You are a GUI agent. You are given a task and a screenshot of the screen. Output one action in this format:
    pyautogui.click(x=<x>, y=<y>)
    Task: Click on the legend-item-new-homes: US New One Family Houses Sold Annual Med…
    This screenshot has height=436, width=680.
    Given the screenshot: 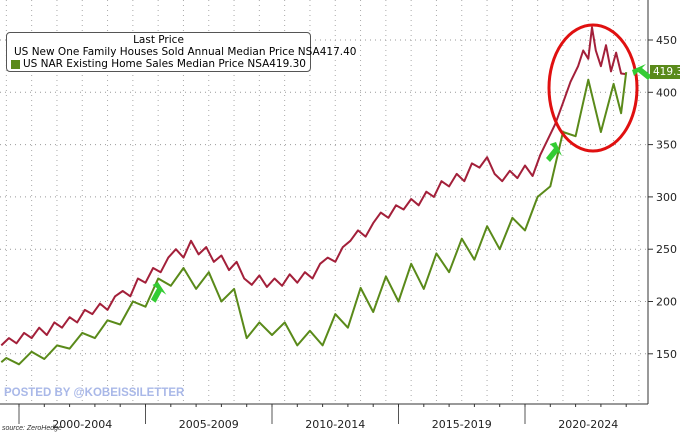 What is the action you would take?
    pyautogui.click(x=185, y=52)
    